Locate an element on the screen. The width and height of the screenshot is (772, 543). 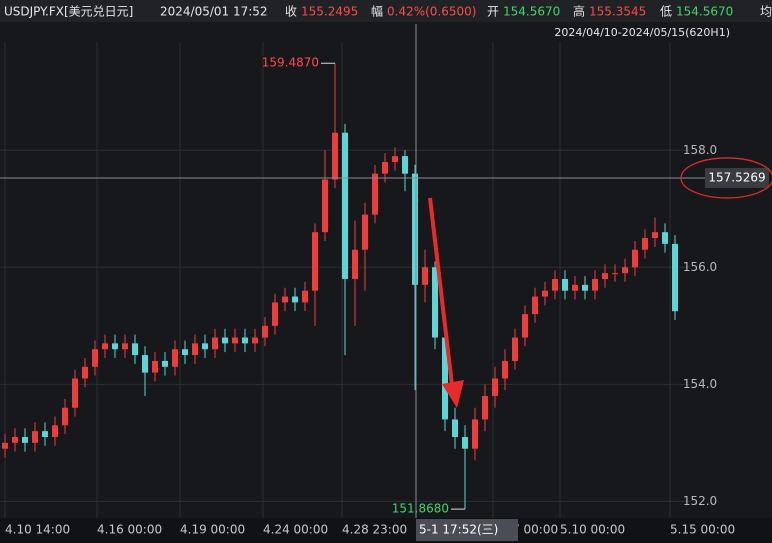
label: 均 is located at coordinates (766, 12).